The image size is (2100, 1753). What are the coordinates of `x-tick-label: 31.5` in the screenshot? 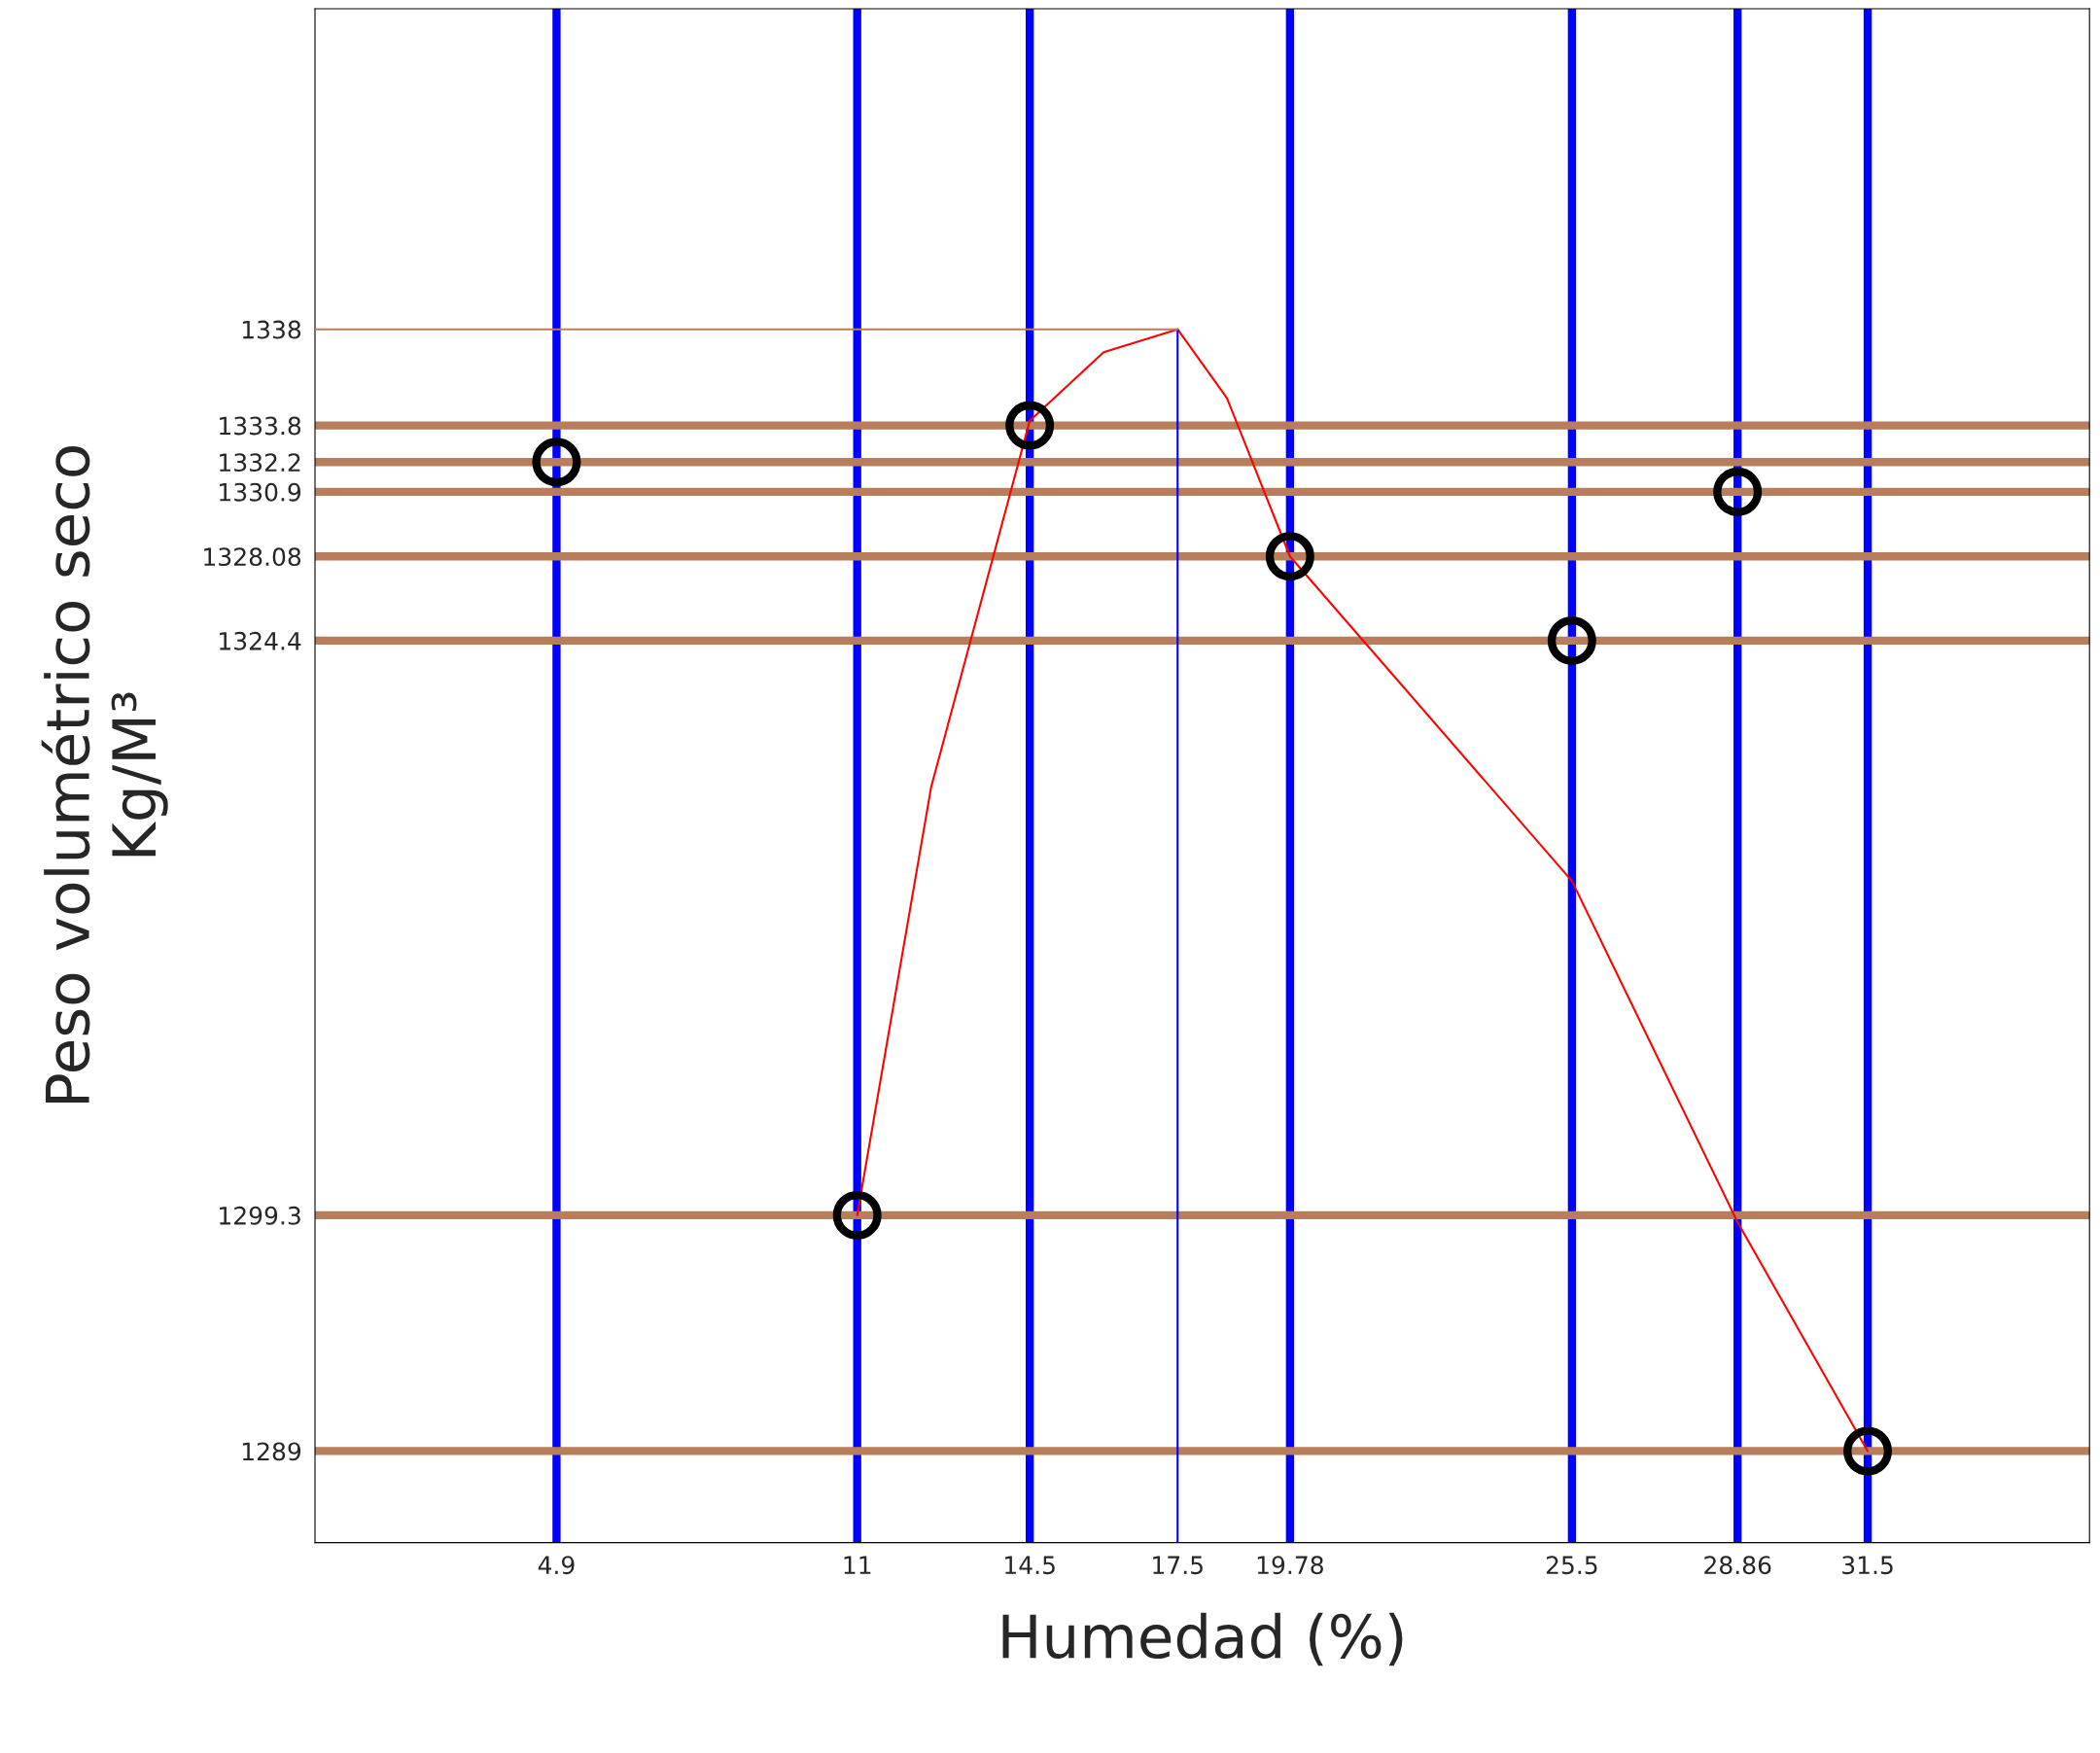 It's located at (1867, 1565).